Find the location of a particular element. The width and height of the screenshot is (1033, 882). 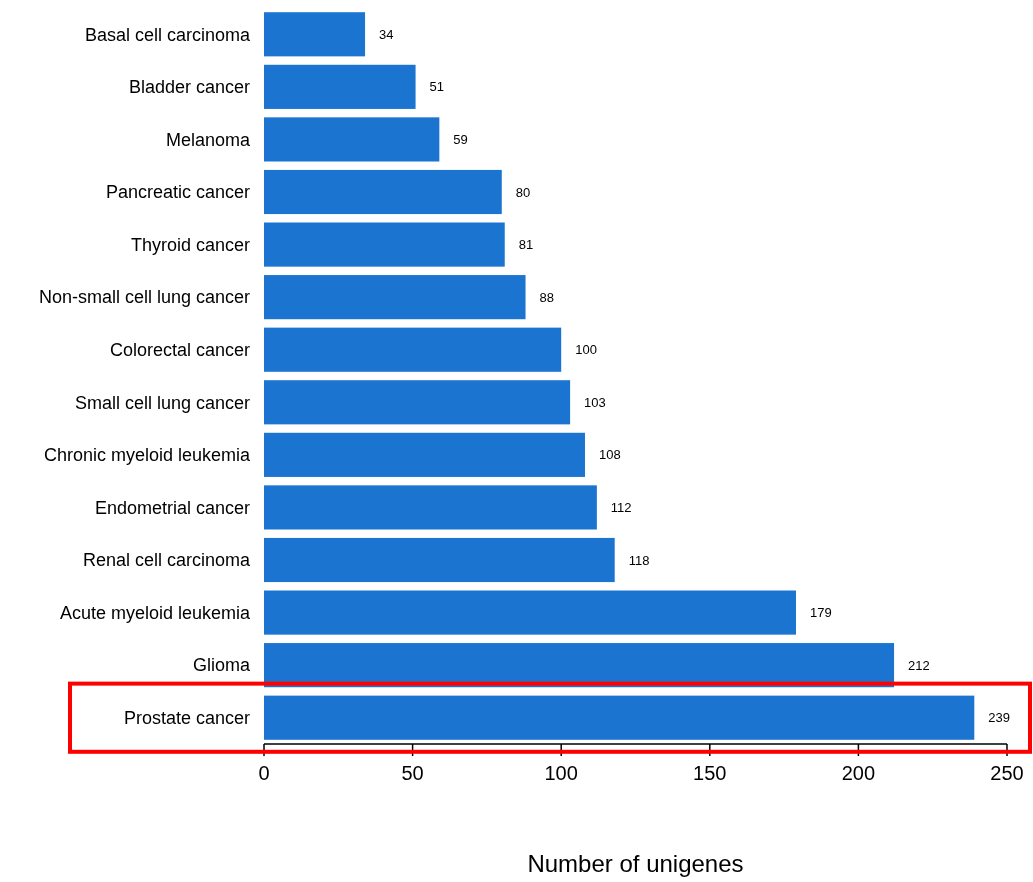

y-tick-label: Thyroid cancer is located at coordinates (190, 244).